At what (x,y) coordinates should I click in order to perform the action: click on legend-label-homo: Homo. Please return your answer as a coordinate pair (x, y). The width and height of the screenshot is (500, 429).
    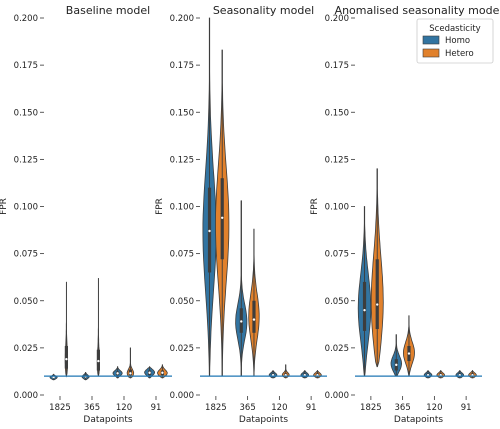
    Looking at the image, I should click on (457, 41).